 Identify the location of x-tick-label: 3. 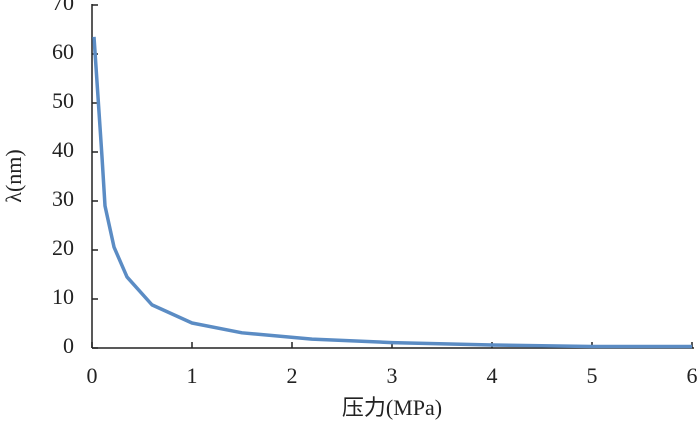
(392, 375).